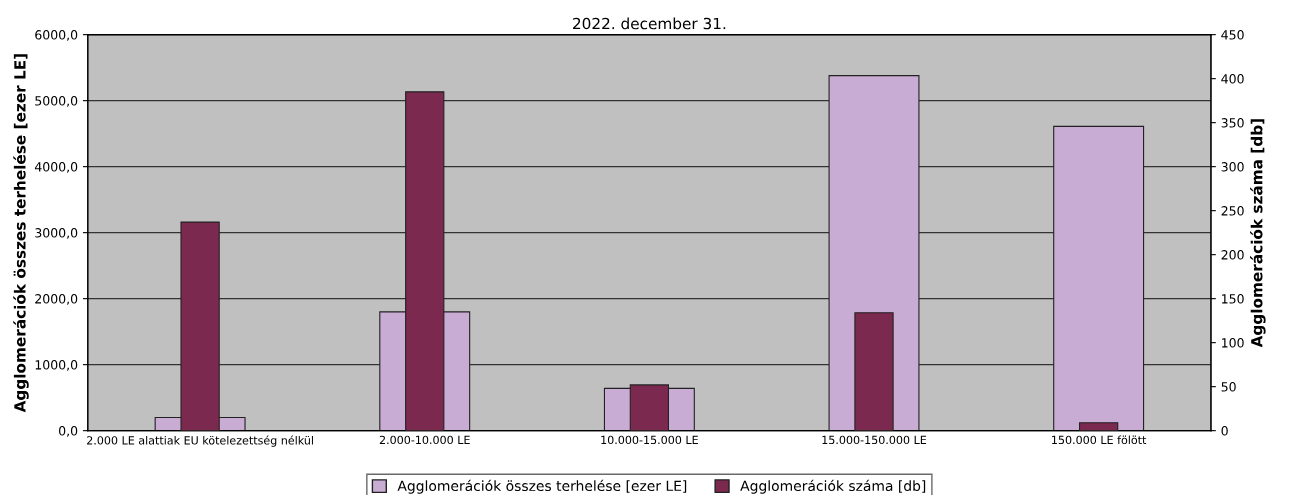 Image resolution: width=1291 pixels, height=495 pixels. I want to click on x-tick-label: 2.000 LE alattiak EU kötelezettség nélkül, so click(200, 441).